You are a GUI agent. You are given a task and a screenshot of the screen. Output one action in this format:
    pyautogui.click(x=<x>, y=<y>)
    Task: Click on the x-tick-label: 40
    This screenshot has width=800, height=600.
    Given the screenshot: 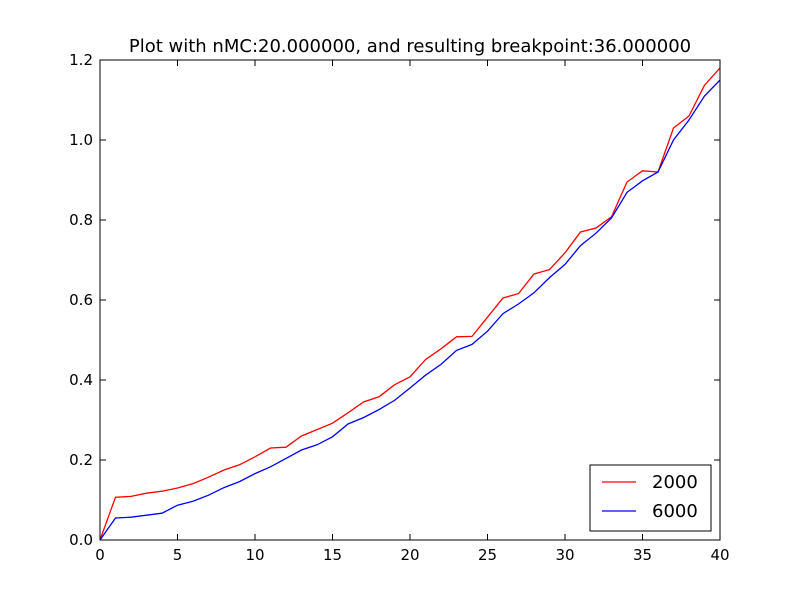 What is the action you would take?
    pyautogui.click(x=719, y=555)
    